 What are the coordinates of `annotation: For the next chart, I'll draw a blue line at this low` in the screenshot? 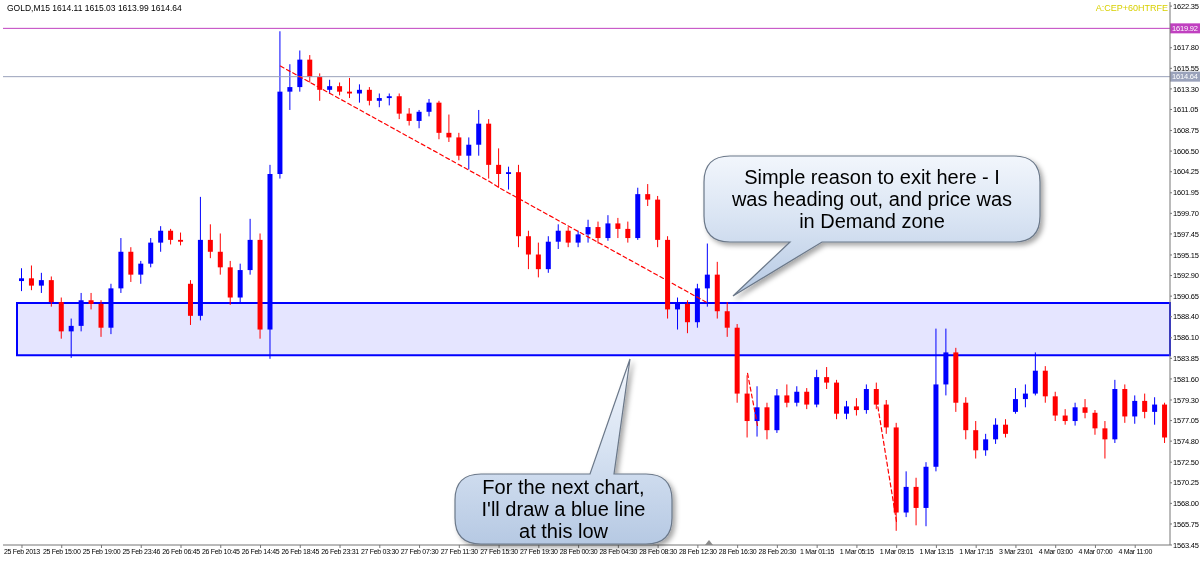 It's located at (563, 509).